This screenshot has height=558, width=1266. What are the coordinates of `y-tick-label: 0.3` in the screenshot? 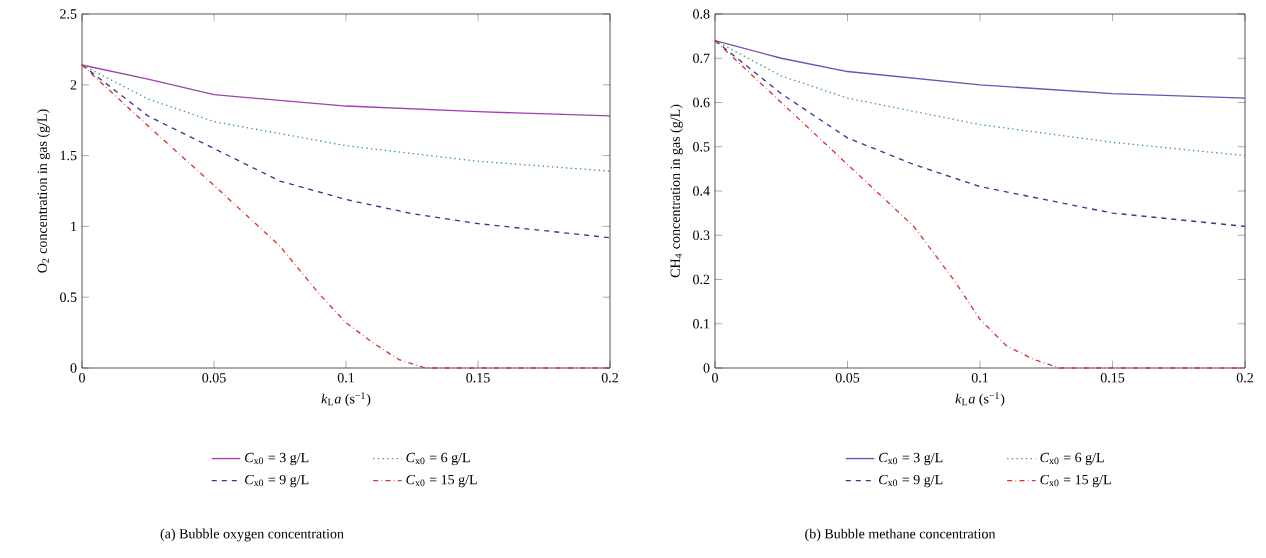 It's located at (701, 235).